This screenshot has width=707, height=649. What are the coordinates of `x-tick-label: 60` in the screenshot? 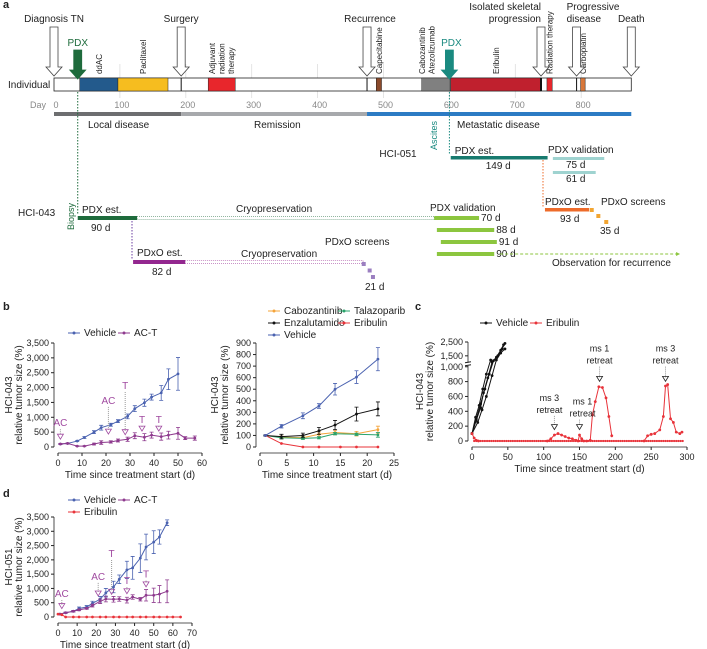 It's located at (173, 633).